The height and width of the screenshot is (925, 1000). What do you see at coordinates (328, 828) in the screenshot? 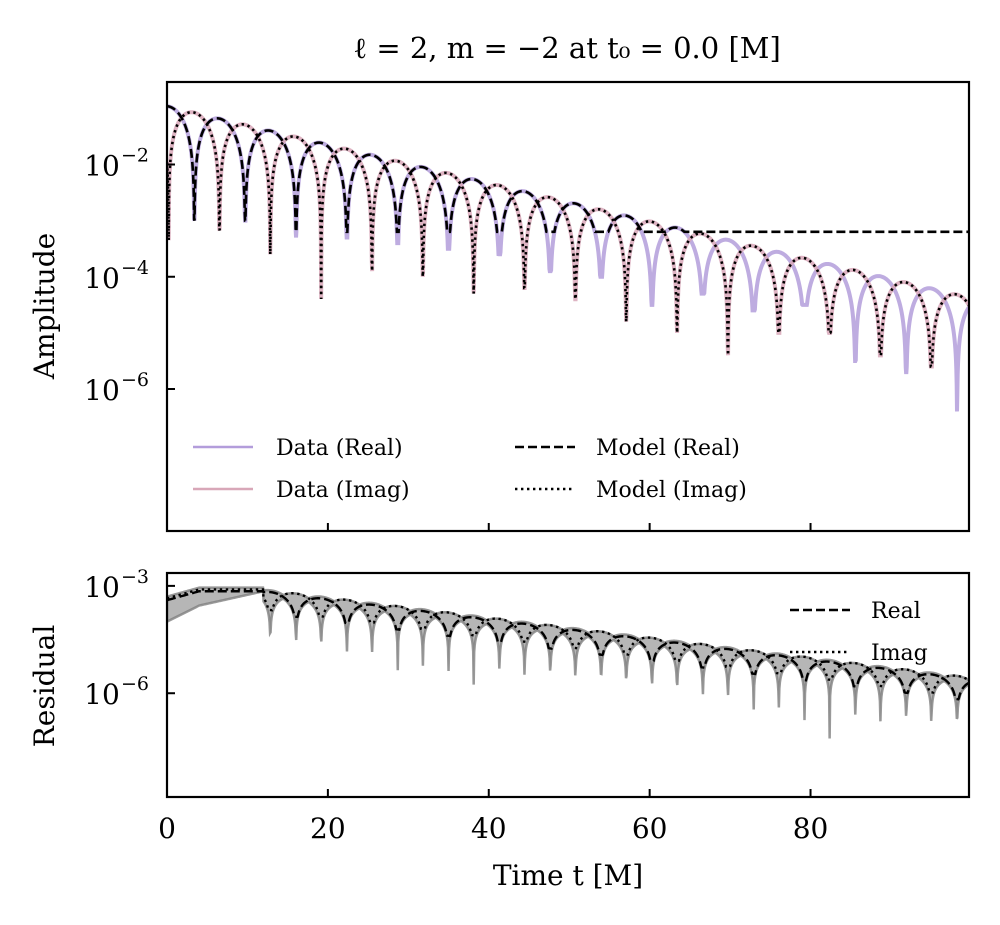
I see `x-tick-label: 20` at bounding box center [328, 828].